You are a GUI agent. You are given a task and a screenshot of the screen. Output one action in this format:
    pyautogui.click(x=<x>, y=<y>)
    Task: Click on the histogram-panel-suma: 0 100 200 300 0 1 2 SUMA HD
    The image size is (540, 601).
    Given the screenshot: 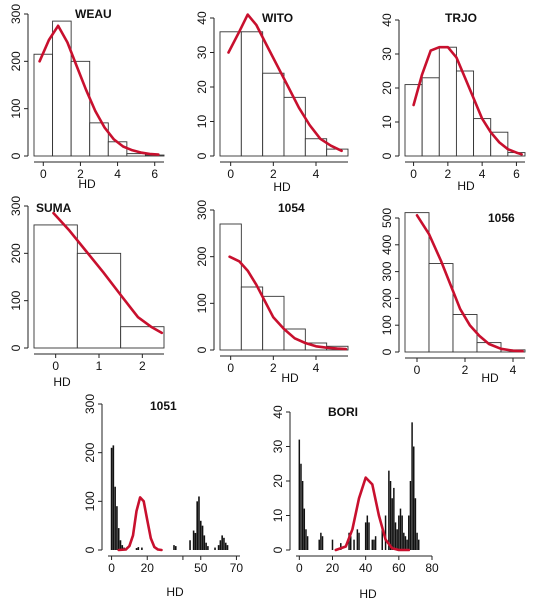 What is the action you would take?
    pyautogui.click(x=87, y=292)
    